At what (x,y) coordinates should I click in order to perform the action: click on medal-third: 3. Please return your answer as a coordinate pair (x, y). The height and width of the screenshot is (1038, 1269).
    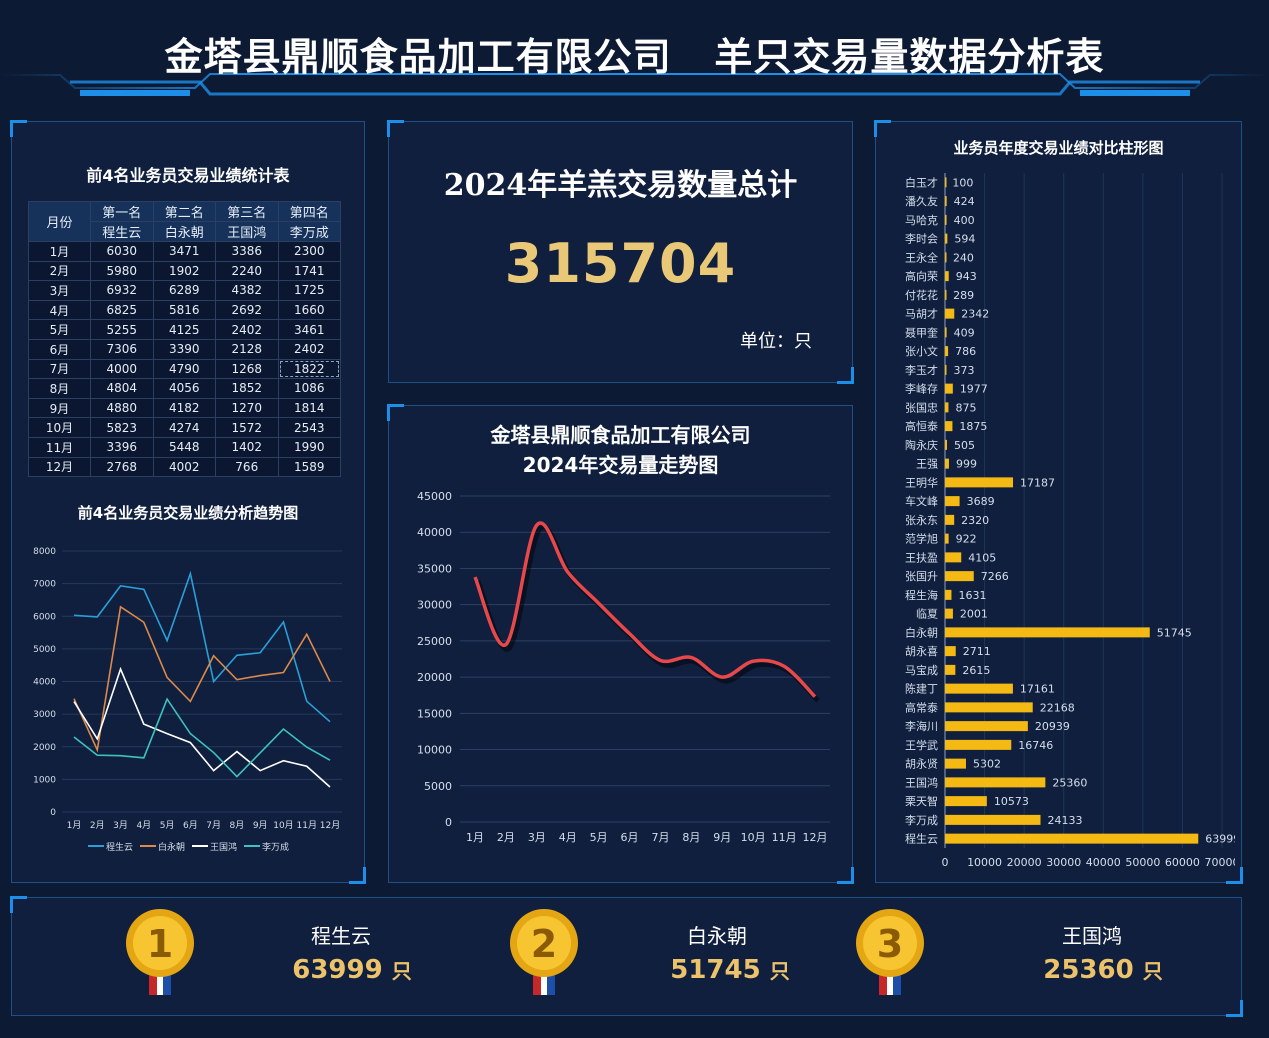
    Looking at the image, I should click on (890, 953).